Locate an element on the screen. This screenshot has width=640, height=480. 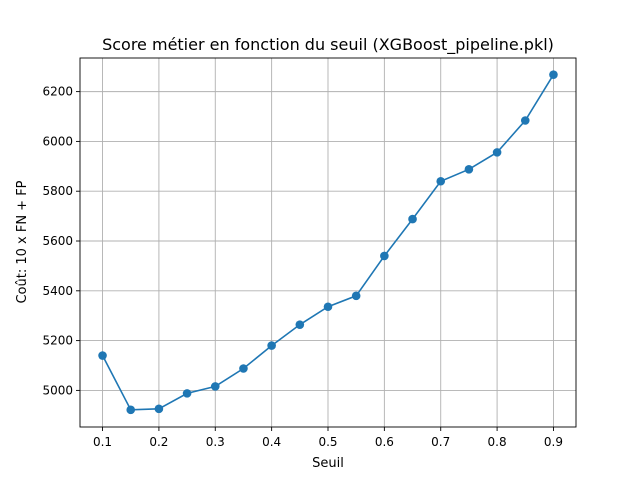
y-tick-label: 5400 is located at coordinates (57, 291).